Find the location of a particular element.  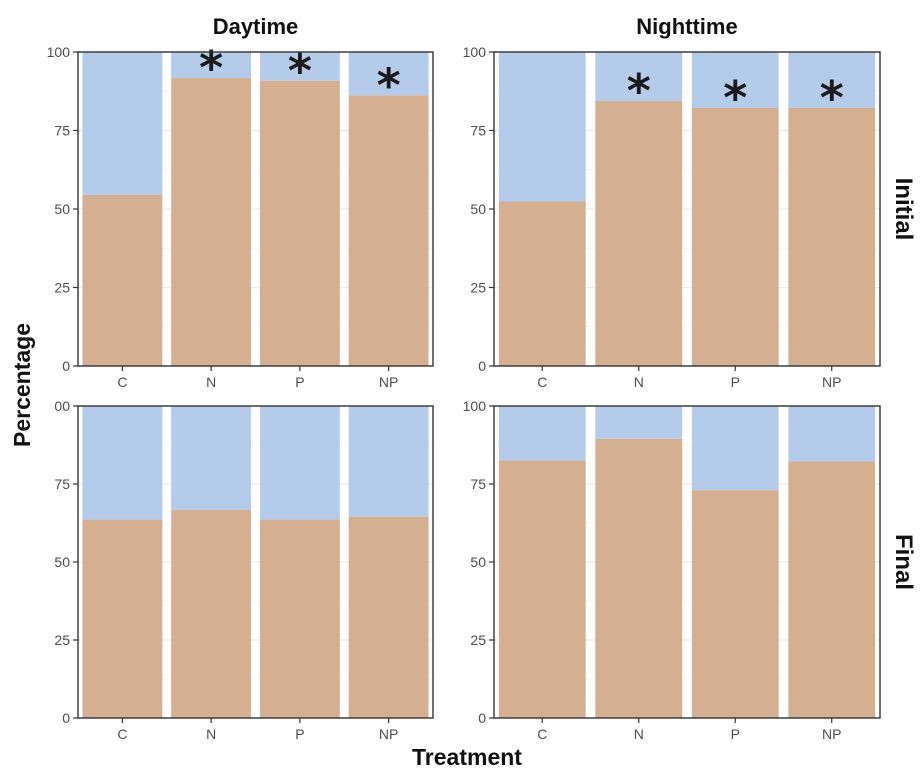

x-axis-title: Treatment is located at coordinates (467, 757).